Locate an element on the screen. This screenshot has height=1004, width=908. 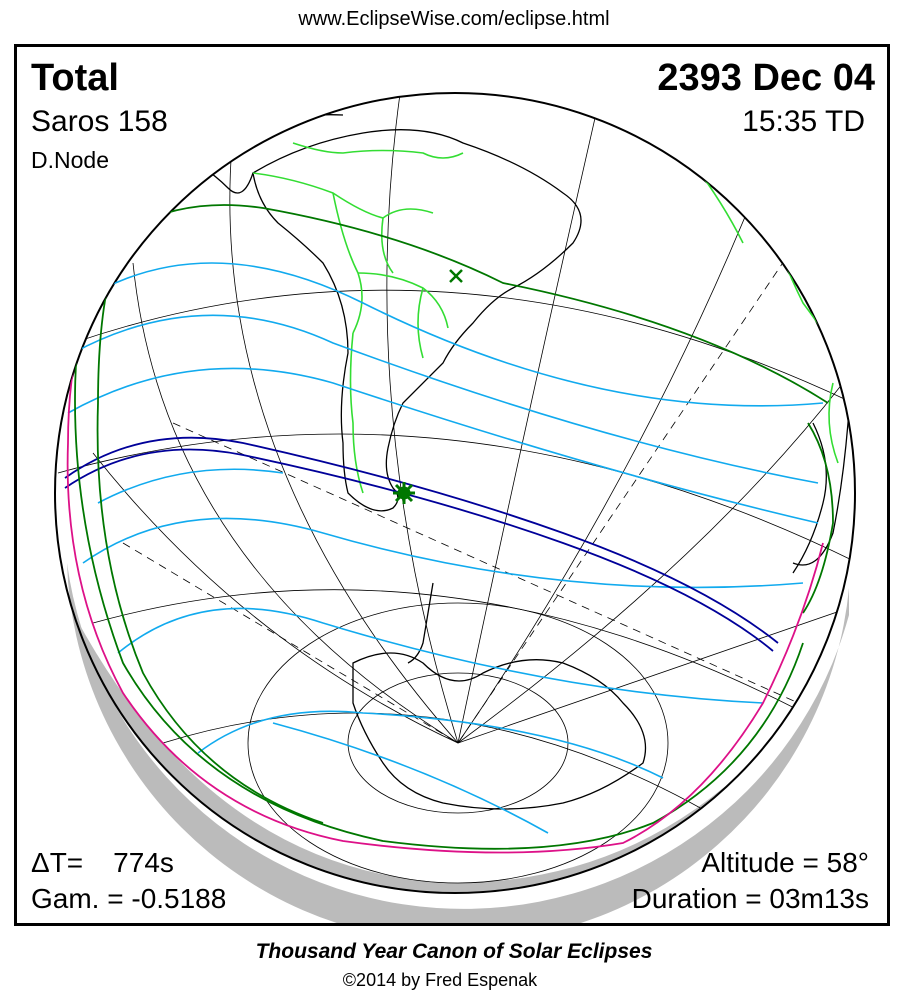
node-label: D.Node is located at coordinates (70, 160).